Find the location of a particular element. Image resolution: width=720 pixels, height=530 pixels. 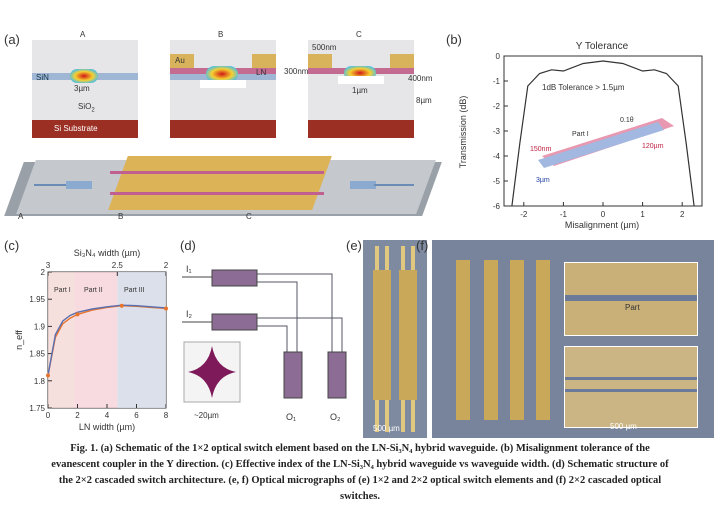

y-tick-label: -5 is located at coordinates (497, 181).